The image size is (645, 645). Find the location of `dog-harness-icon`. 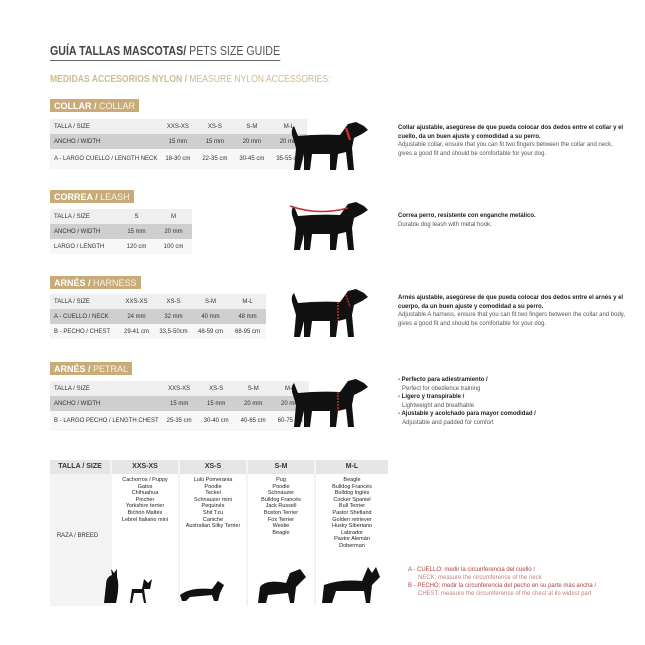

dog-harness-icon is located at coordinates (329, 313).